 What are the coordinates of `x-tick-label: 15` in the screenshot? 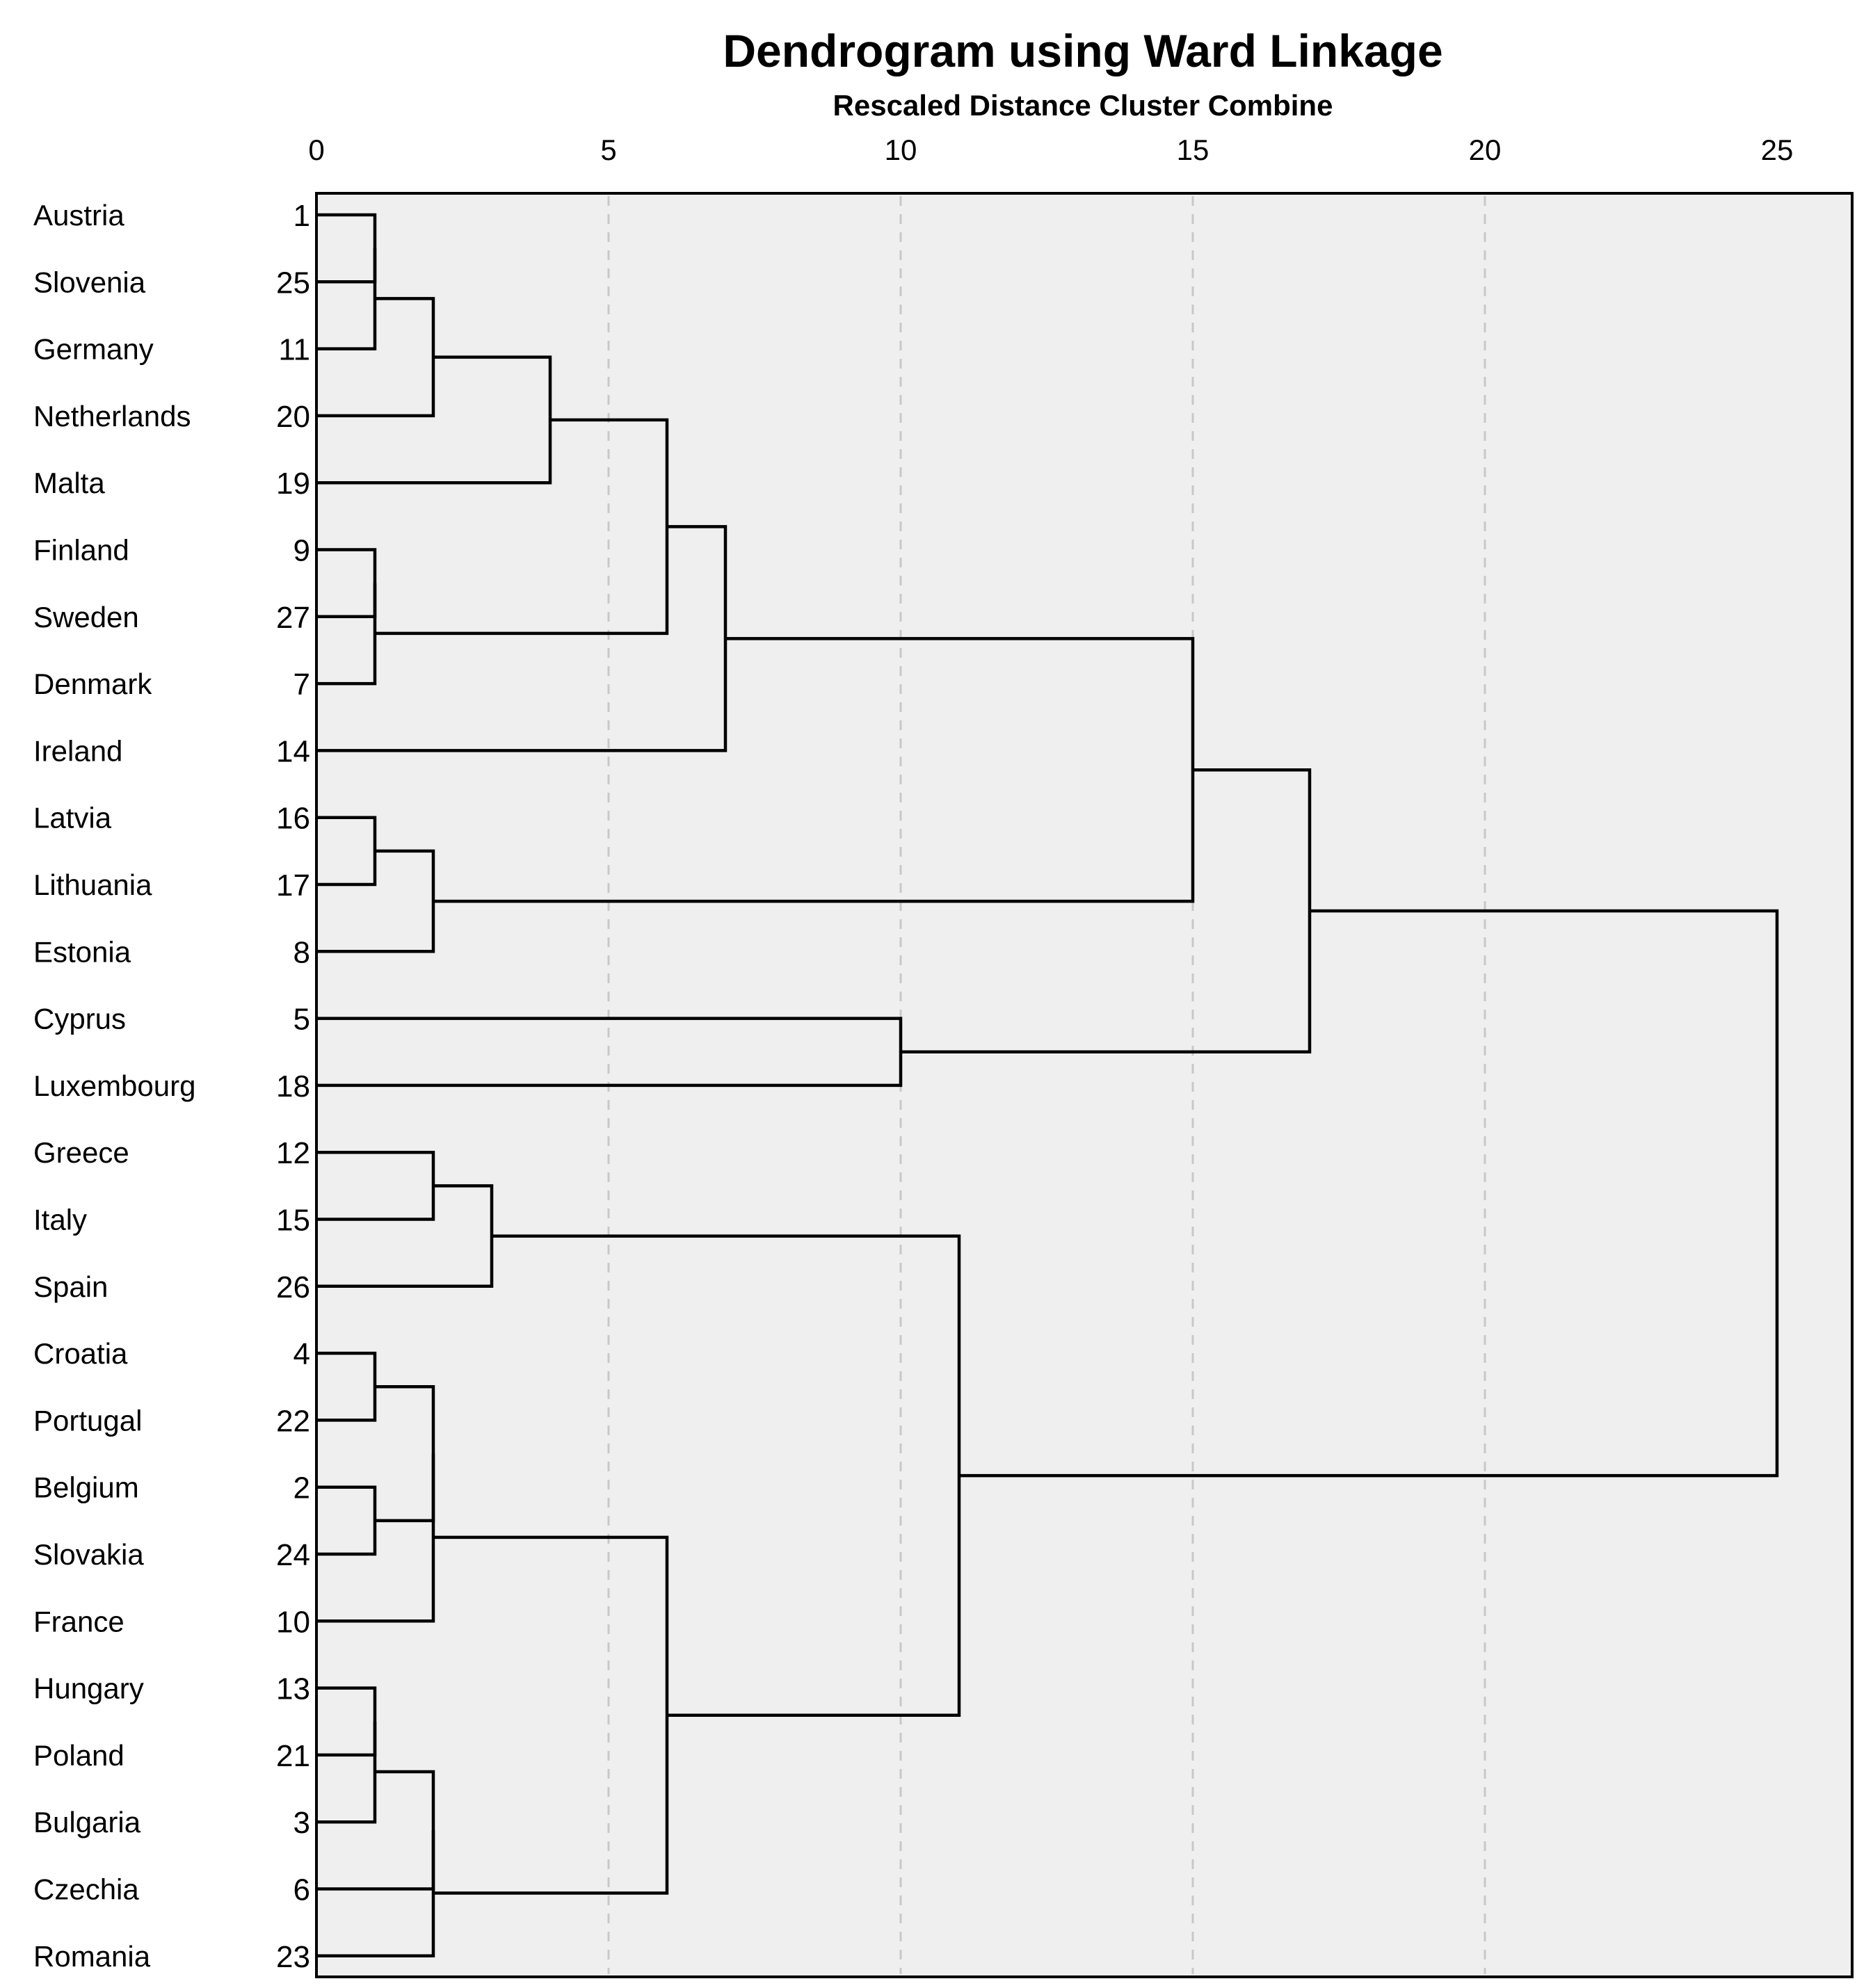 It's located at (1193, 150).